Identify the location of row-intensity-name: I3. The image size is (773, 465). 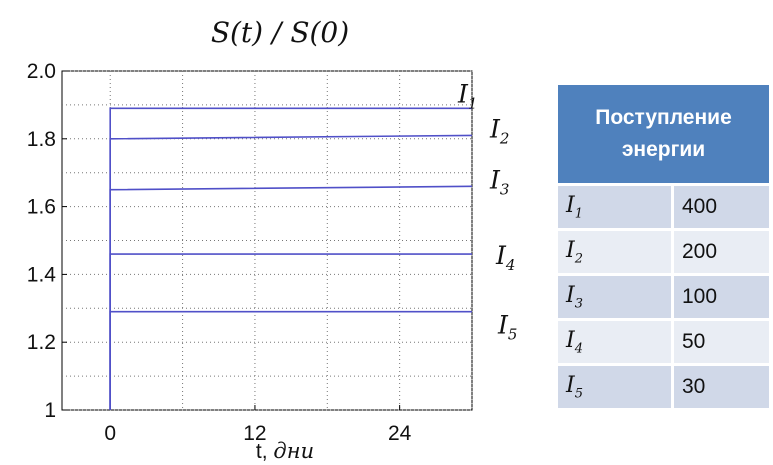
(616, 297).